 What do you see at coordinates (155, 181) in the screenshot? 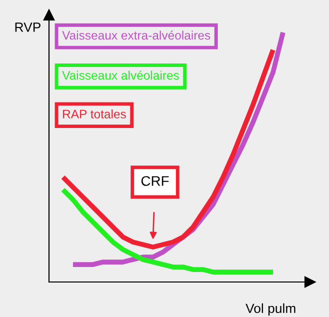
I see `annotation: CRF` at bounding box center [155, 181].